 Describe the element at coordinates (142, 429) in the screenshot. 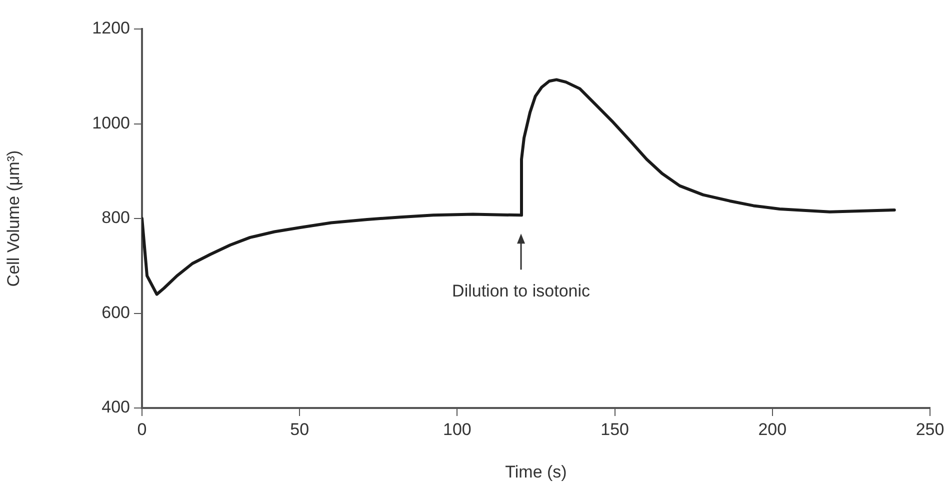

I see `x-tick-label: 0` at that location.